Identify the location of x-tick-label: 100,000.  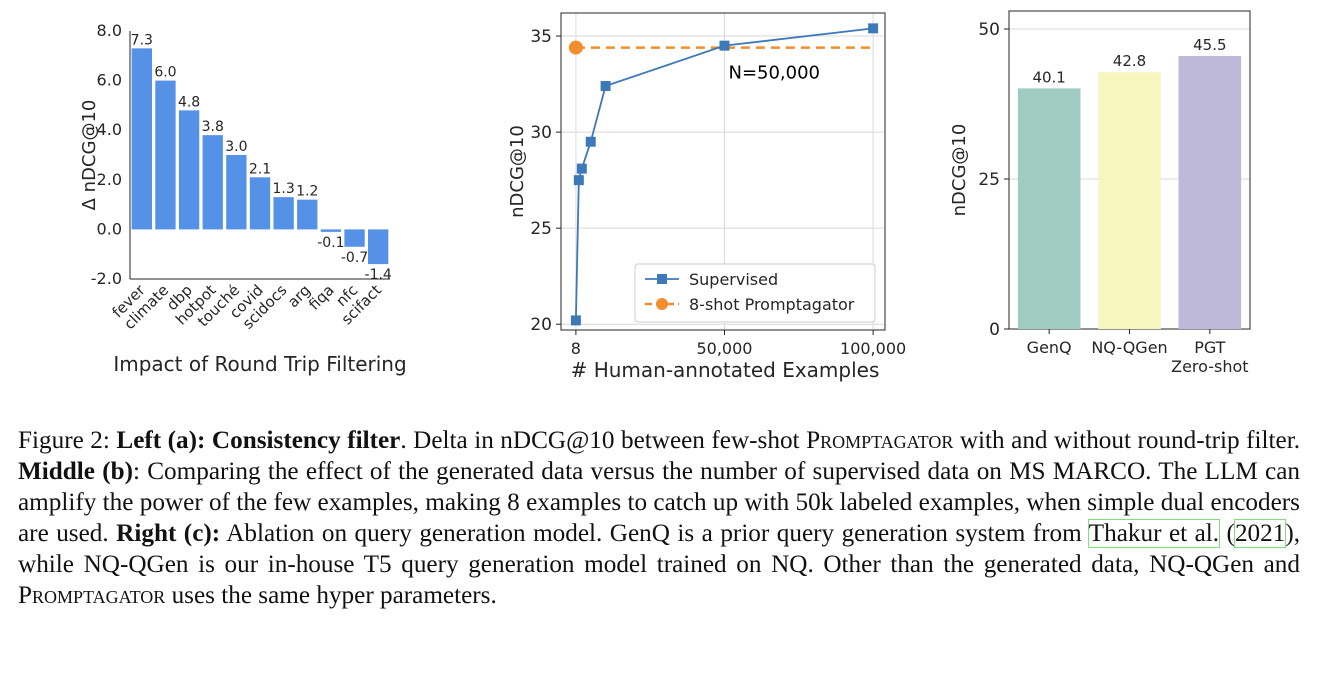
(873, 348).